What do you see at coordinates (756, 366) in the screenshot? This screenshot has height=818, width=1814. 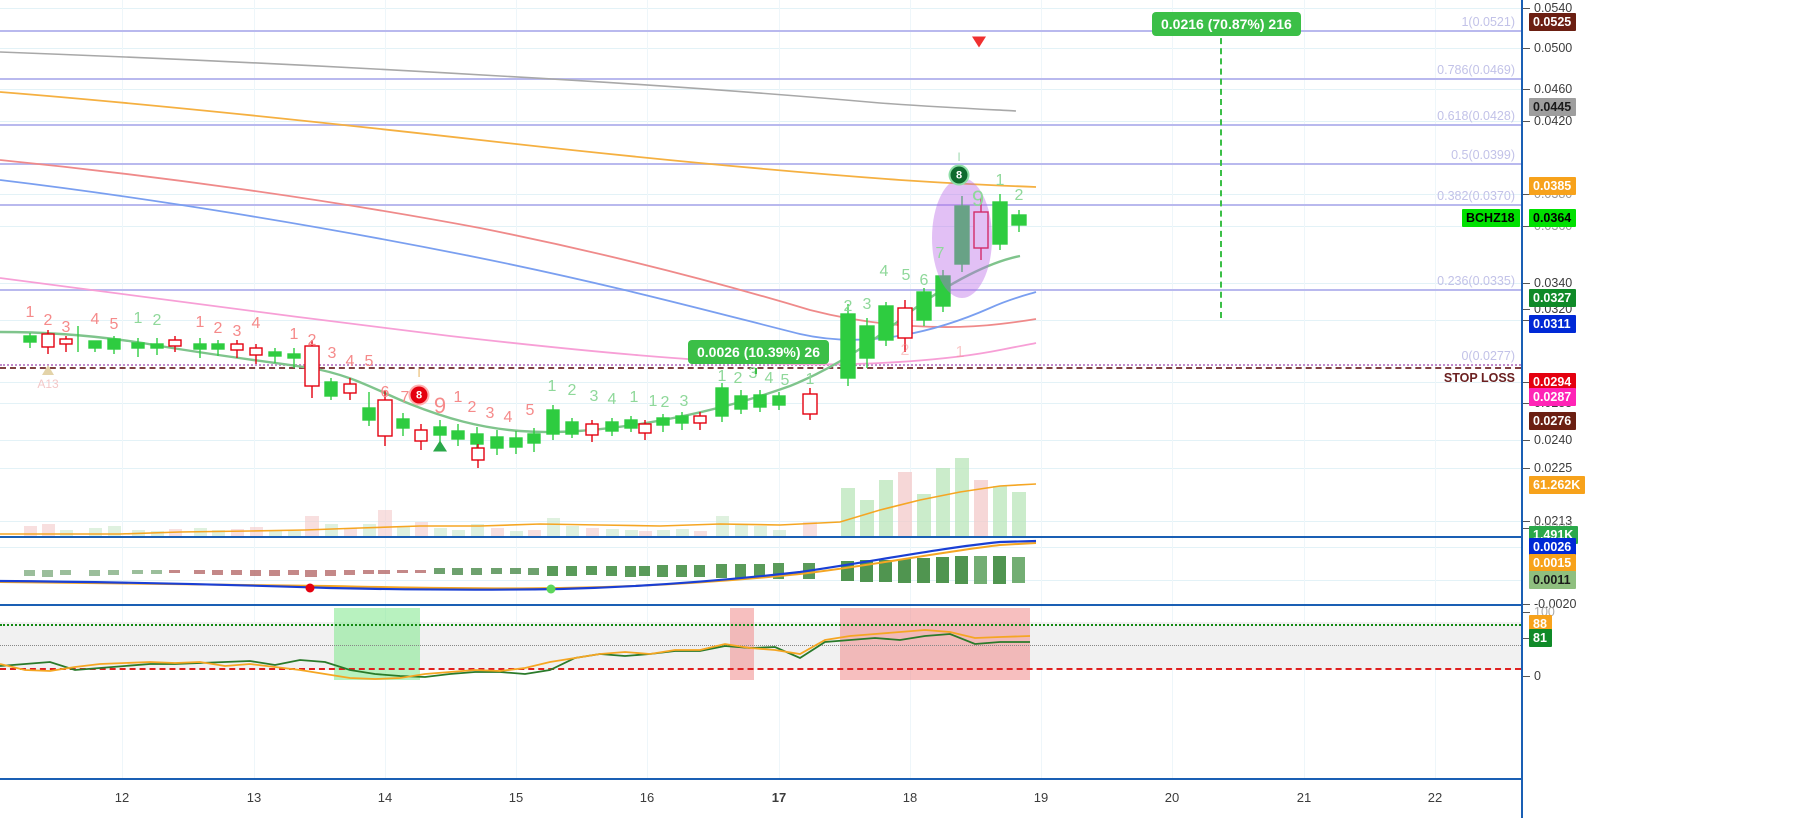 I see `entry-stem` at bounding box center [756, 366].